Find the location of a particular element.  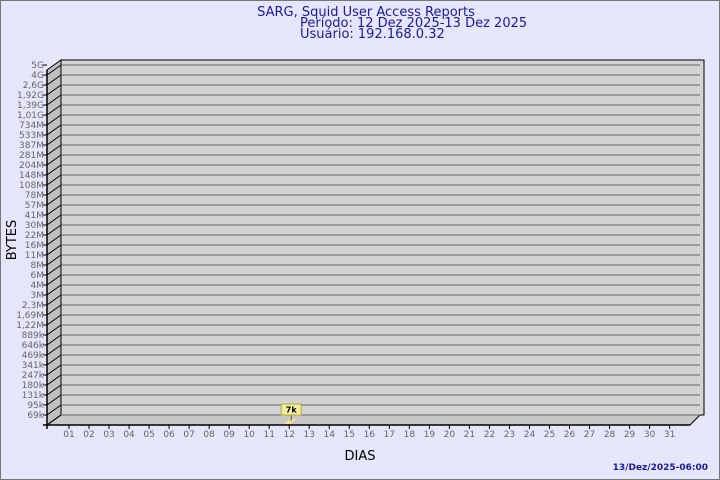

x-tick-label: 03 is located at coordinates (108, 435).